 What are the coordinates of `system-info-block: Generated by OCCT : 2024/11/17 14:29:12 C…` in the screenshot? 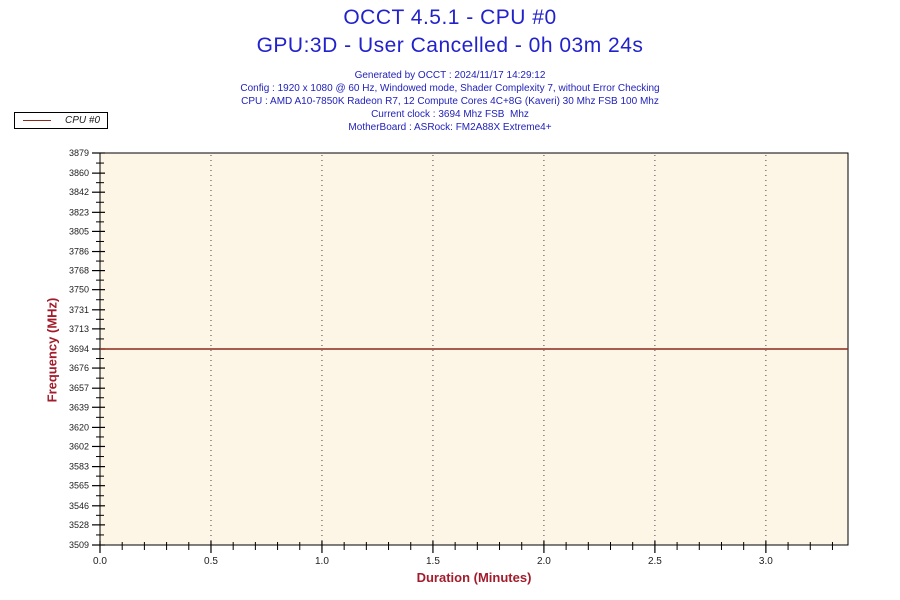 It's located at (450, 101).